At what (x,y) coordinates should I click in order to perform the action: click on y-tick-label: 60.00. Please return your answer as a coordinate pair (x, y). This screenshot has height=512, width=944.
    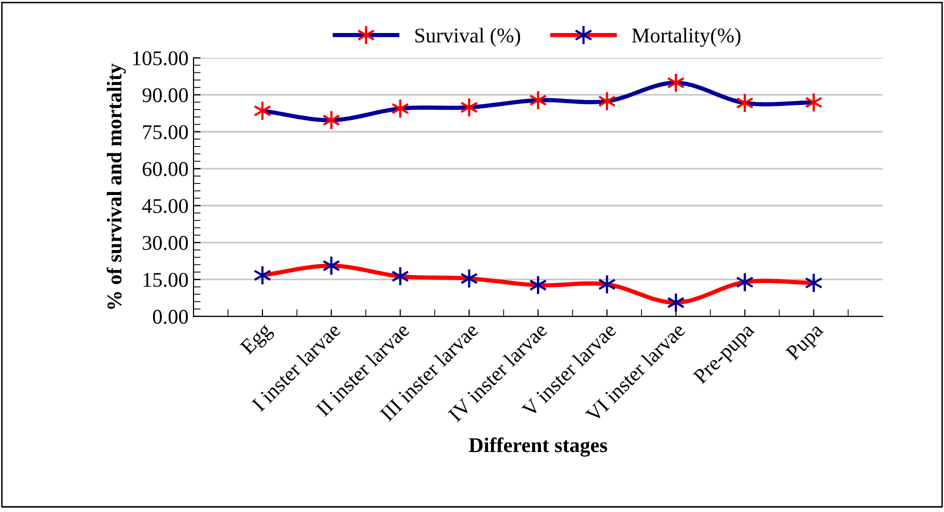
    Looking at the image, I should click on (165, 169).